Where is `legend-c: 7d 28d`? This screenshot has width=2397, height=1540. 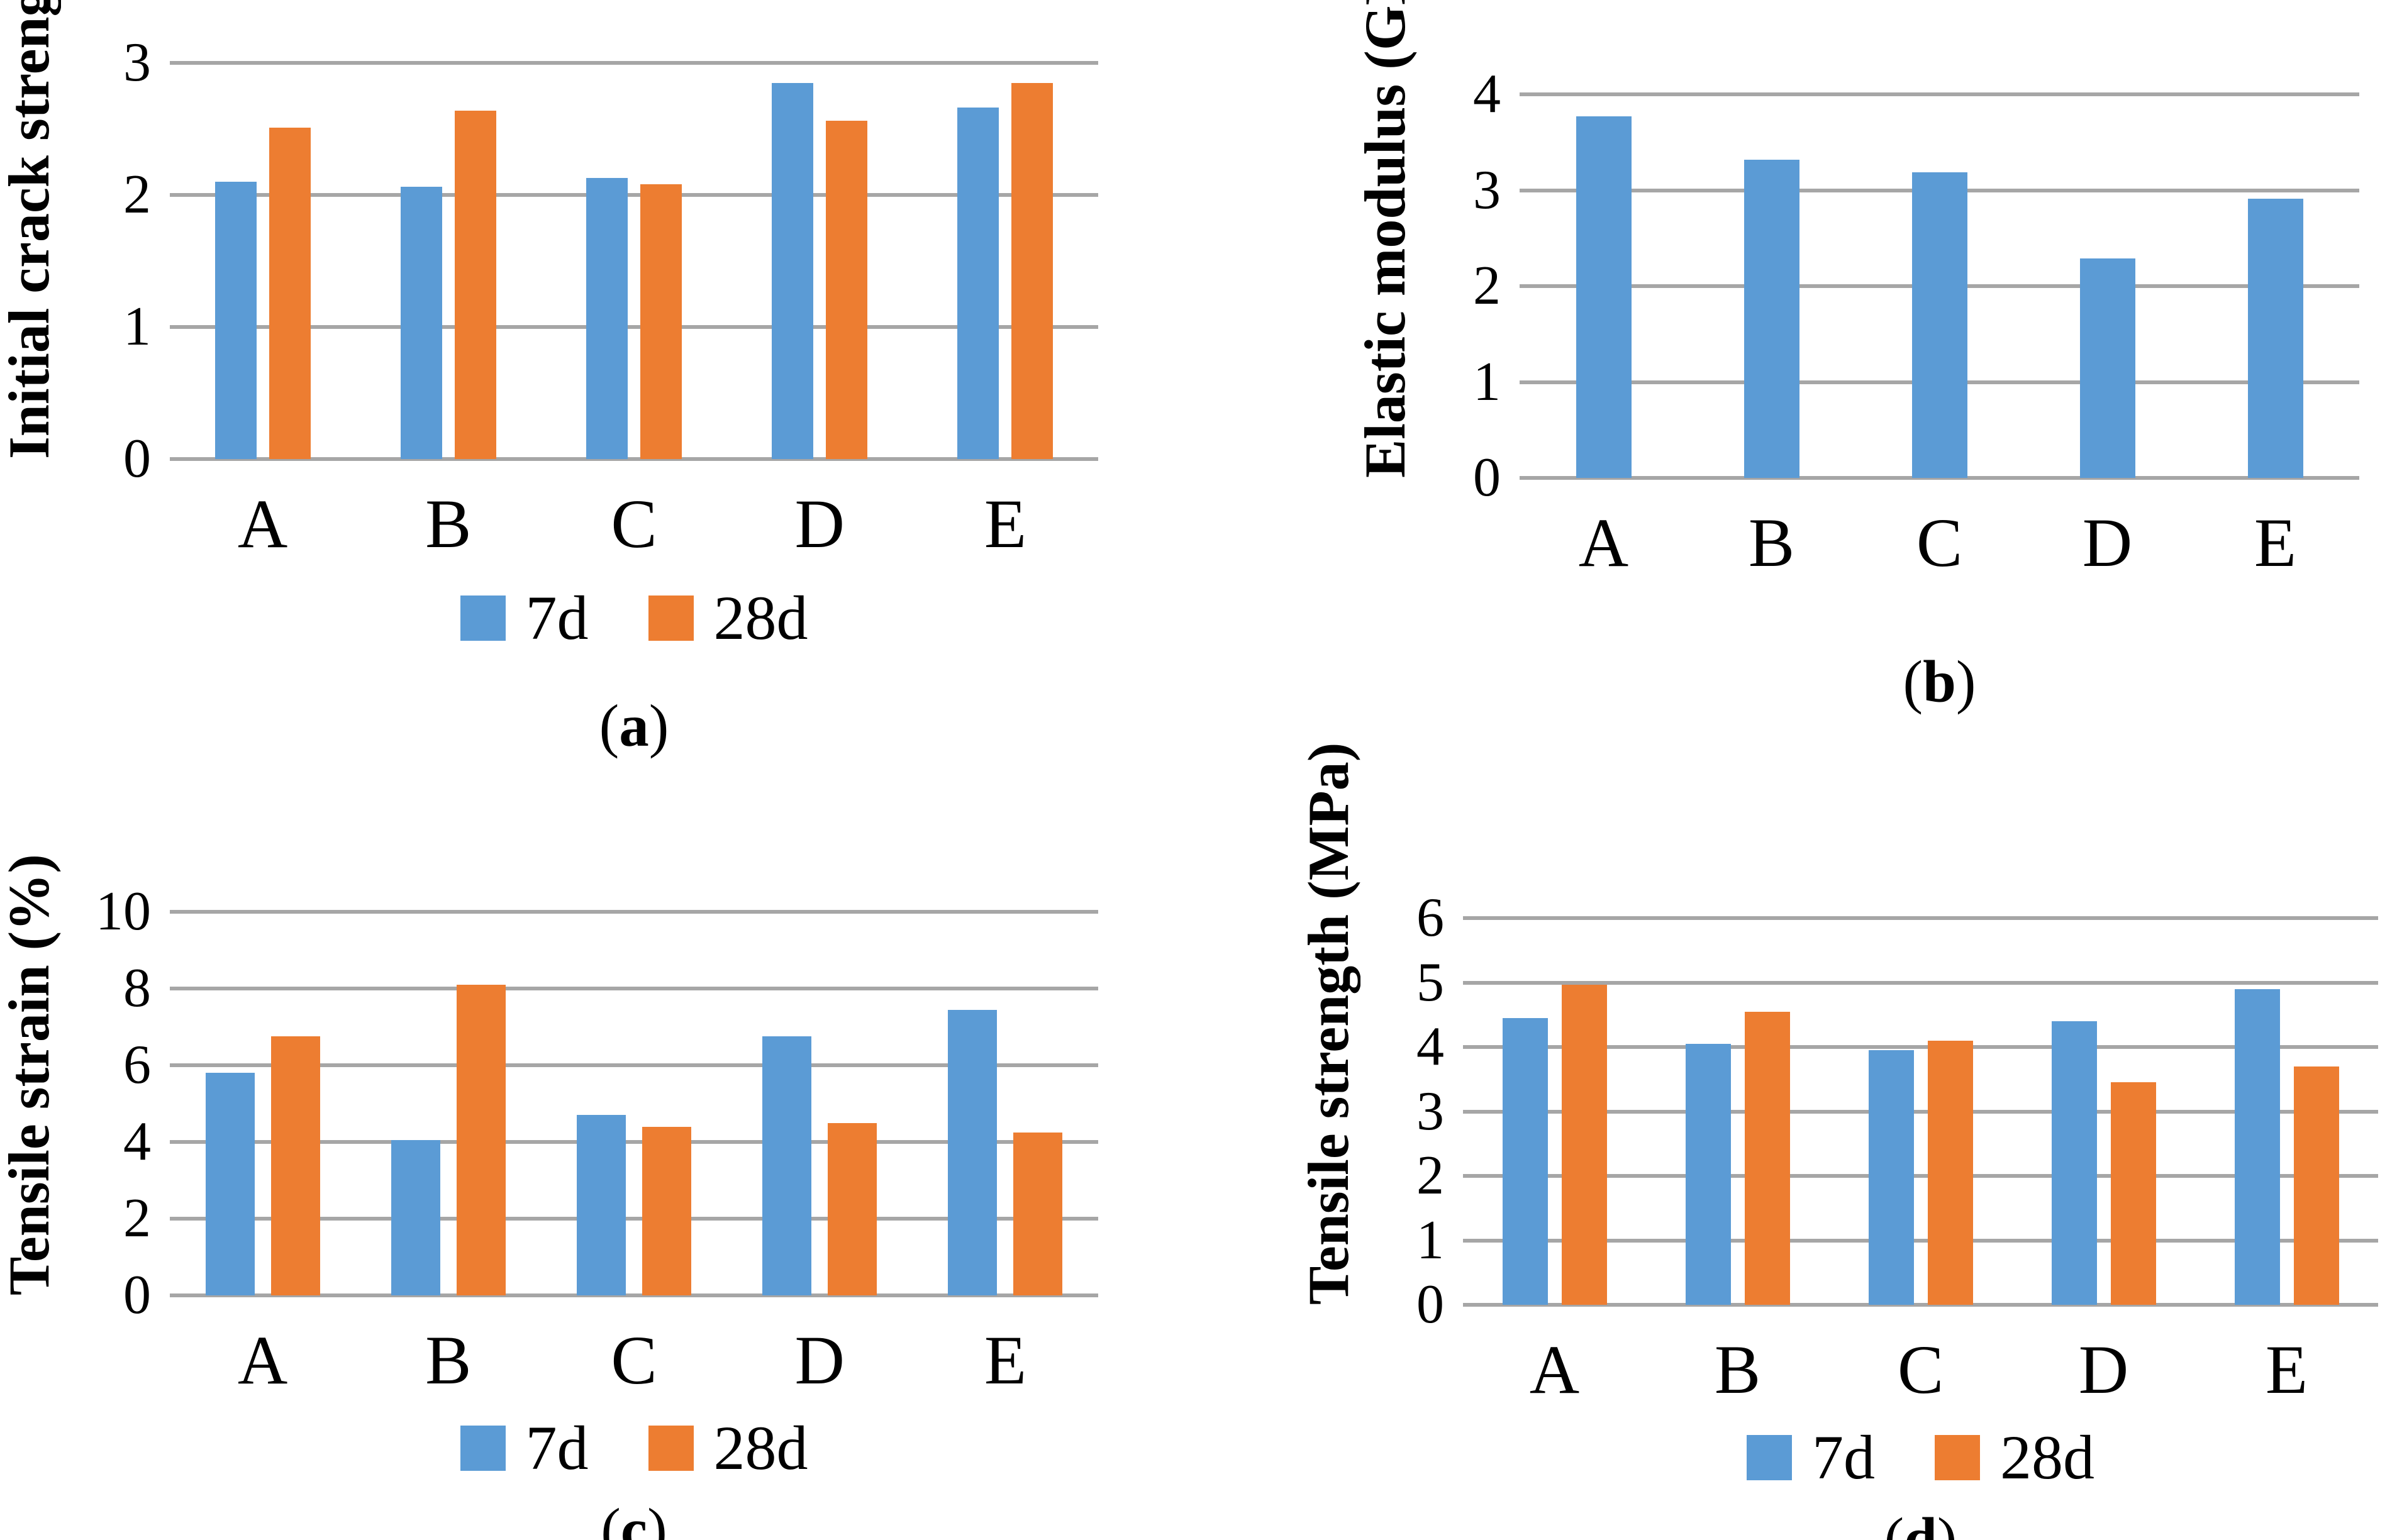
legend-c: 7d 28d is located at coordinates (634, 1447).